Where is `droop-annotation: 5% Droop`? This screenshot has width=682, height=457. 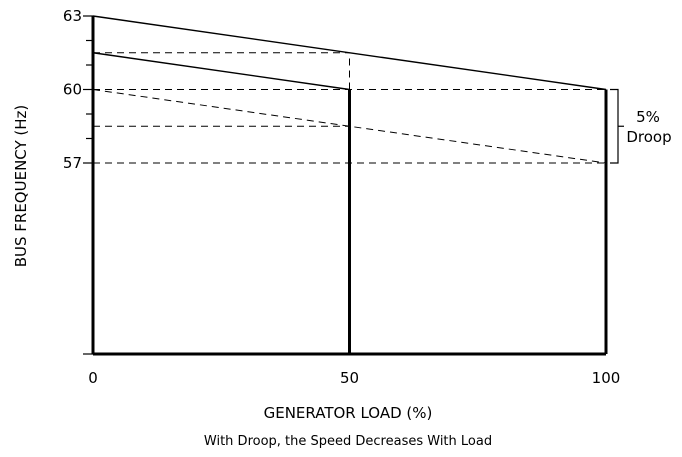 droop-annotation: 5% Droop is located at coordinates (641, 126).